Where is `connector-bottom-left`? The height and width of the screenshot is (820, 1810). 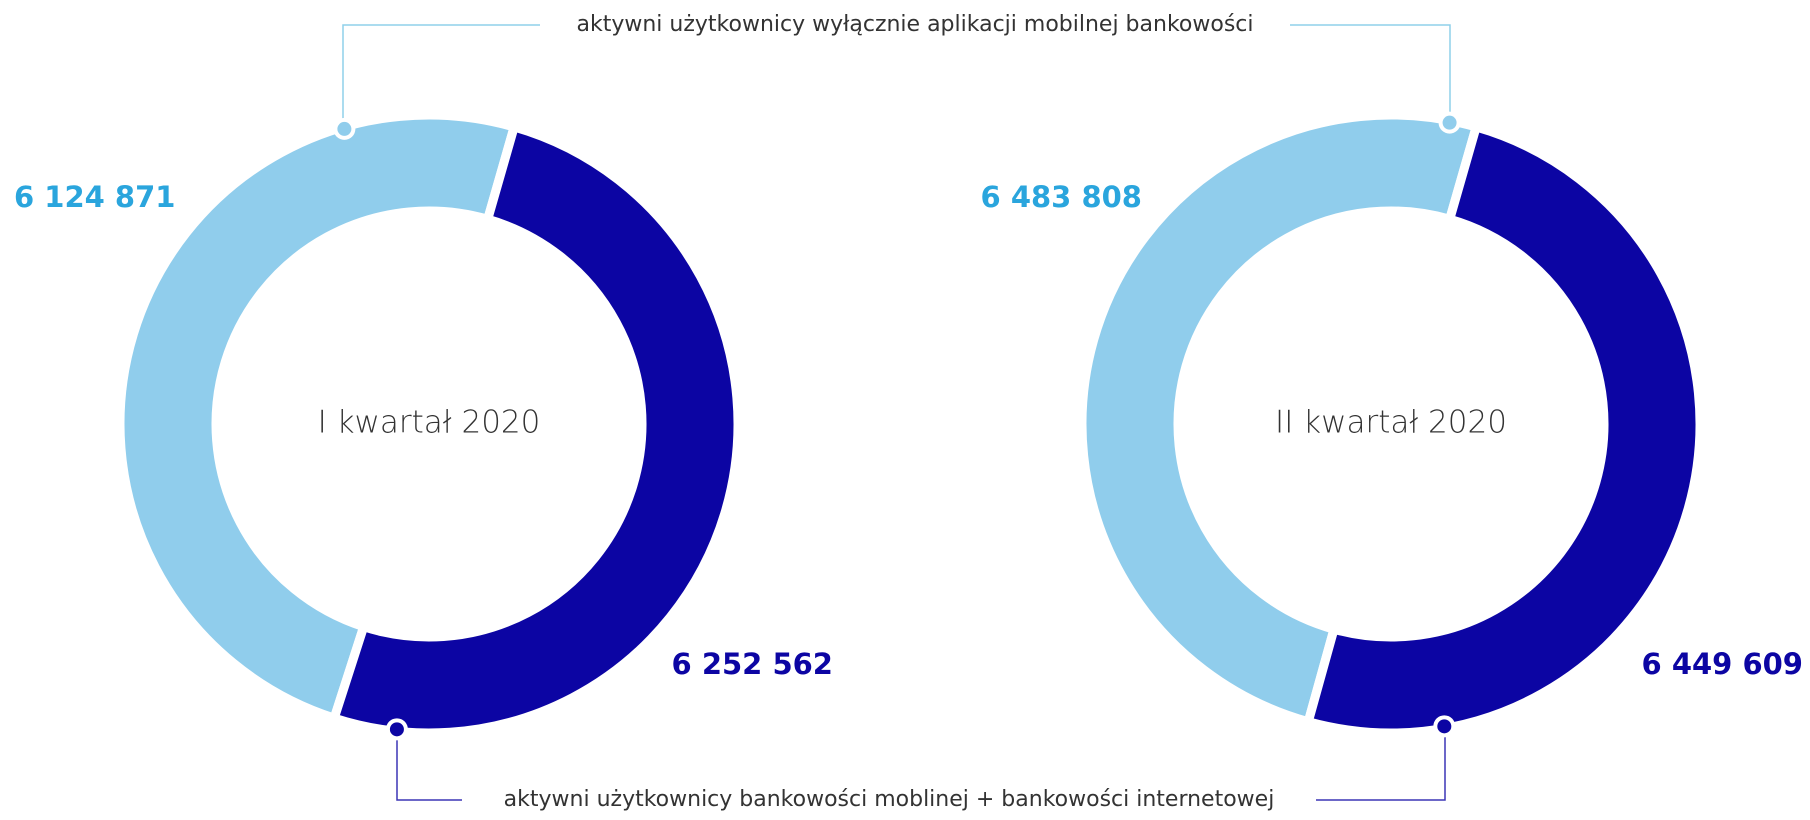 connector-bottom-left is located at coordinates (429, 766).